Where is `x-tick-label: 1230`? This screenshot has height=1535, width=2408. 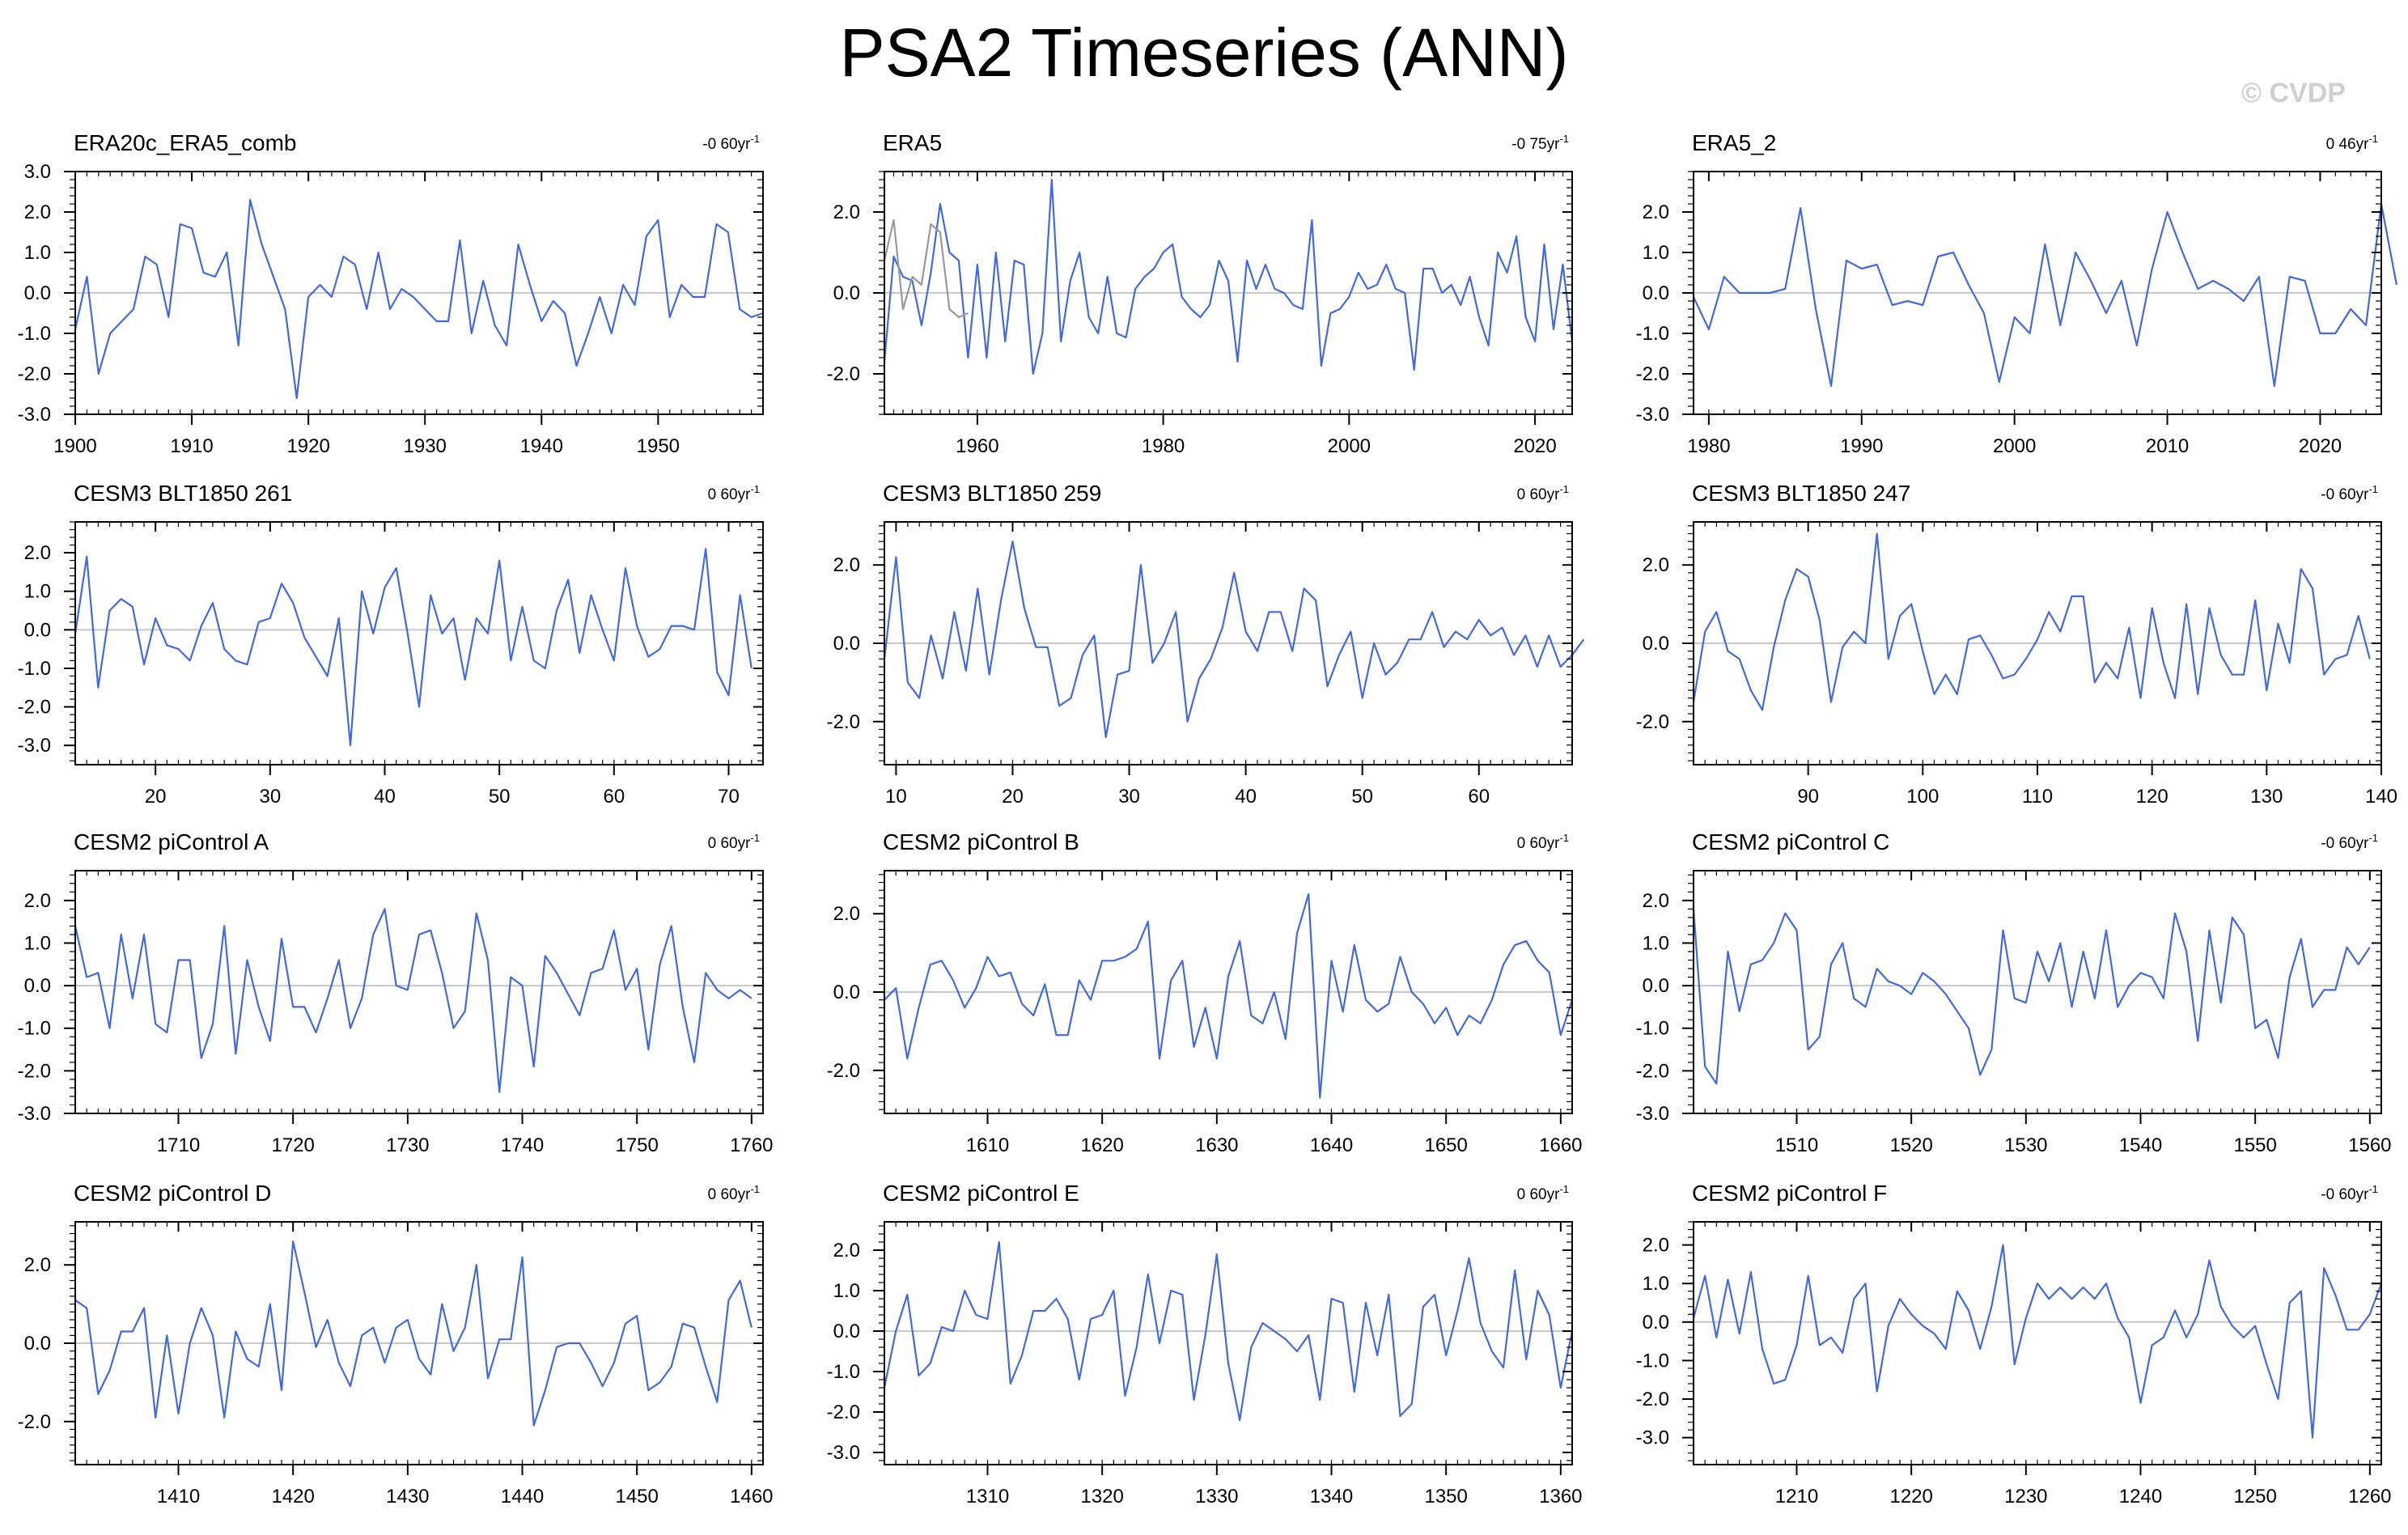 x-tick-label: 1230 is located at coordinates (2025, 1497).